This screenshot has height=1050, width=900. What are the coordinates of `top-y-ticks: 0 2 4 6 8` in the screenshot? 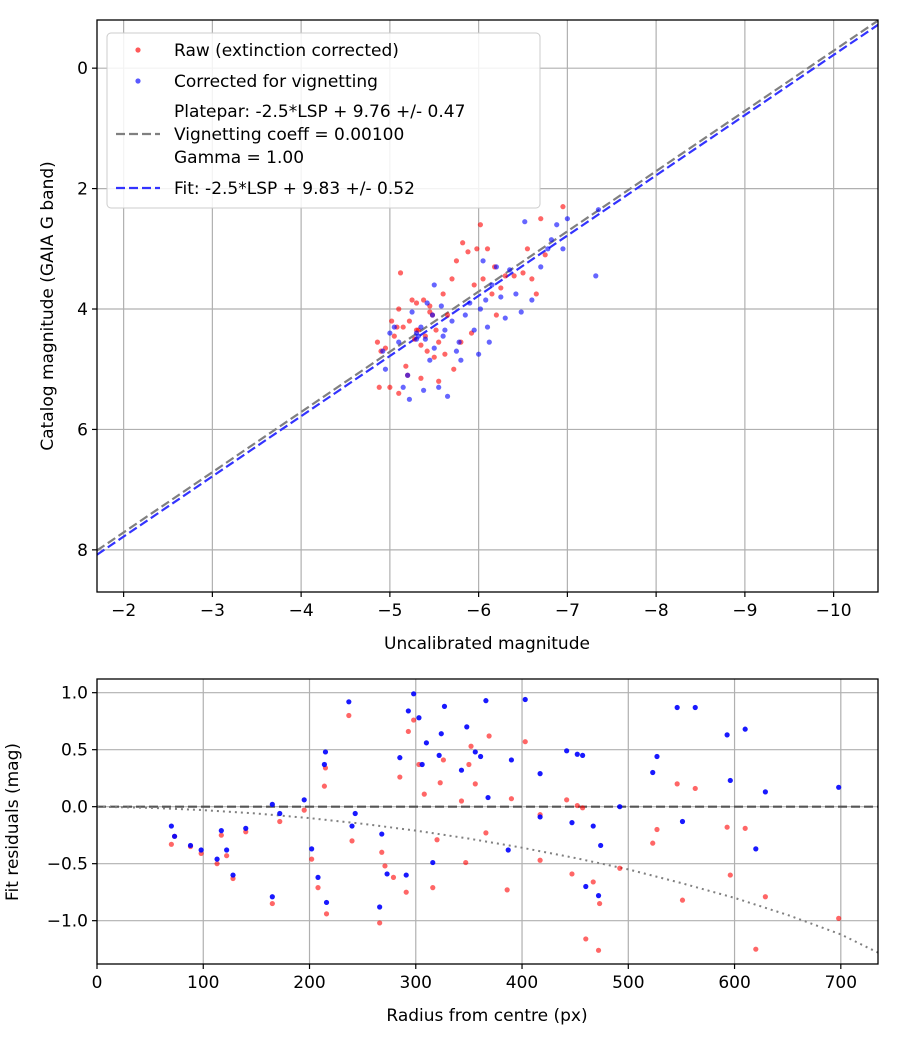 It's located at (87, 310).